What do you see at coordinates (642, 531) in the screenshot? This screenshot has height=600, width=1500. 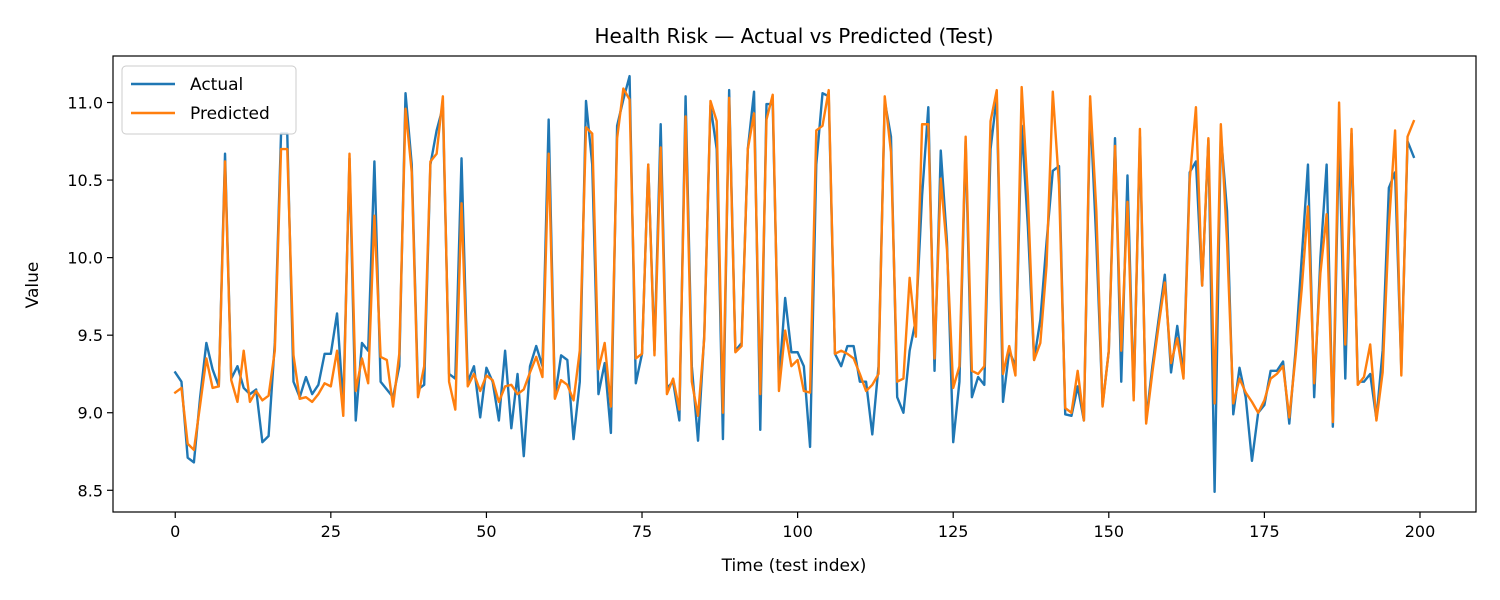 I see `x-tick-label: 75` at bounding box center [642, 531].